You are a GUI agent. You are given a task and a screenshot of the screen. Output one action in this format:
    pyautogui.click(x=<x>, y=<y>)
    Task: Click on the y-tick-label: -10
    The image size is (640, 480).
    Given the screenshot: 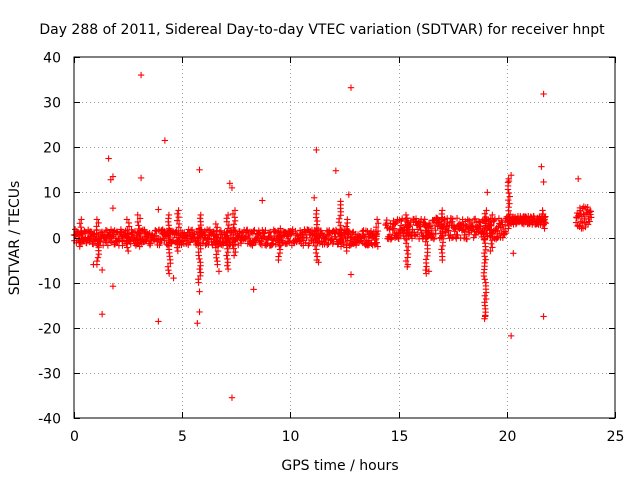 What is the action you would take?
    pyautogui.click(x=49, y=285)
    